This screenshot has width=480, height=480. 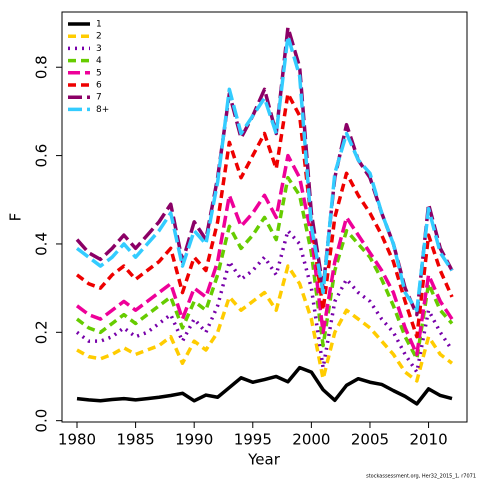 I want to click on legend-label: 7, so click(x=99, y=98).